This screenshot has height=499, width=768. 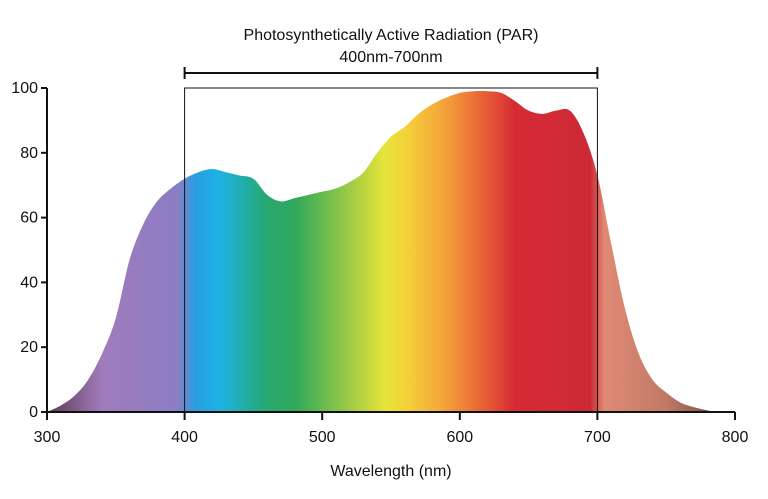 What do you see at coordinates (47, 437) in the screenshot?
I see `x-tick-label: 300` at bounding box center [47, 437].